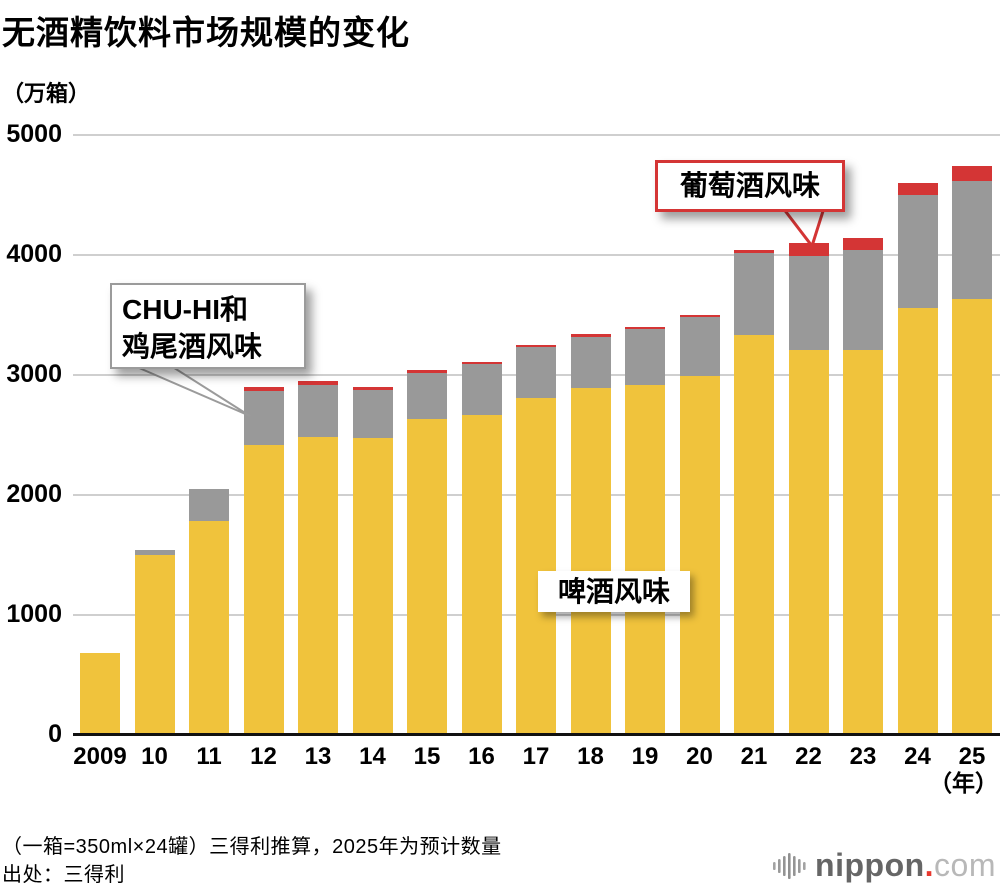 The width and height of the screenshot is (1000, 894). What do you see at coordinates (34, 254) in the screenshot?
I see `y-tick-label-4000: 4000` at bounding box center [34, 254].